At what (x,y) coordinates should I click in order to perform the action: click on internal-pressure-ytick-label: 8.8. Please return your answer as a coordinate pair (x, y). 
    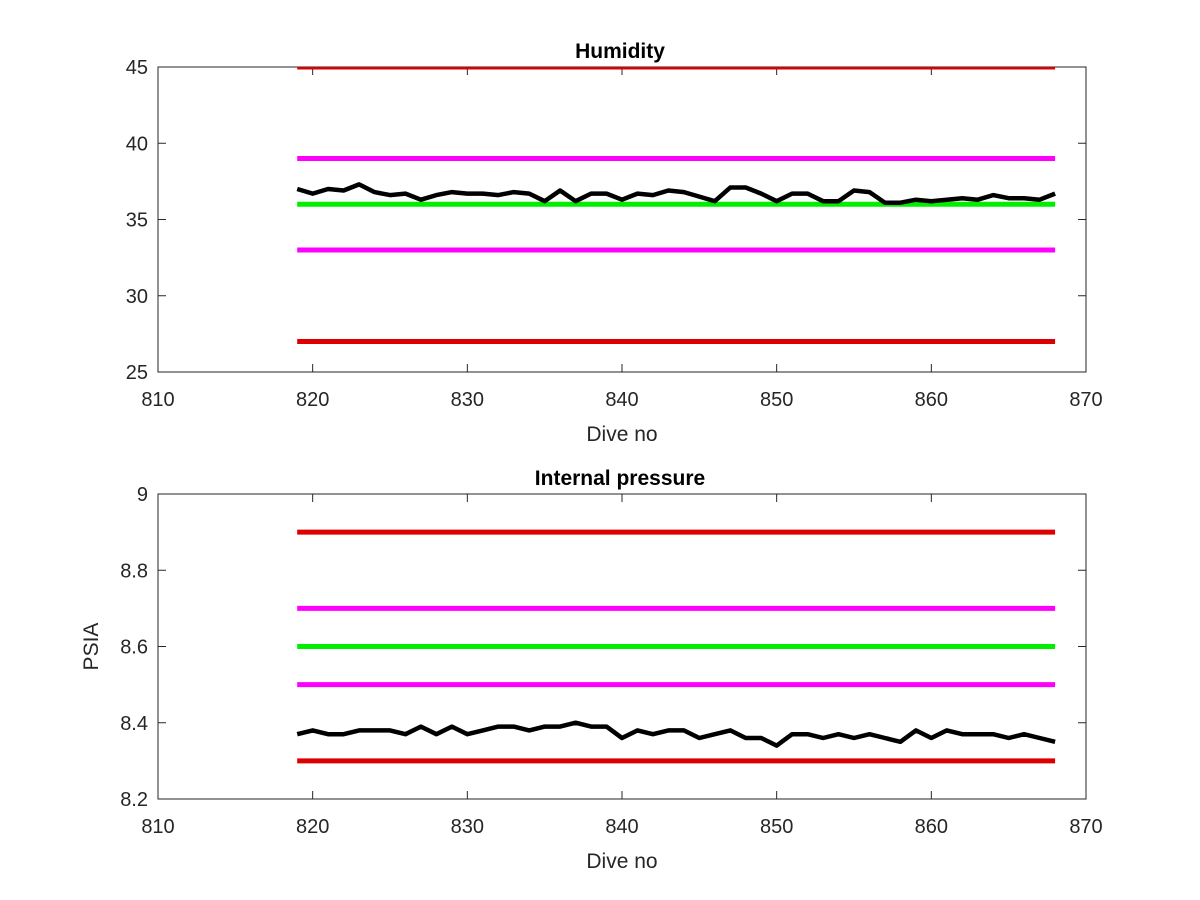
    Looking at the image, I should click on (134, 571).